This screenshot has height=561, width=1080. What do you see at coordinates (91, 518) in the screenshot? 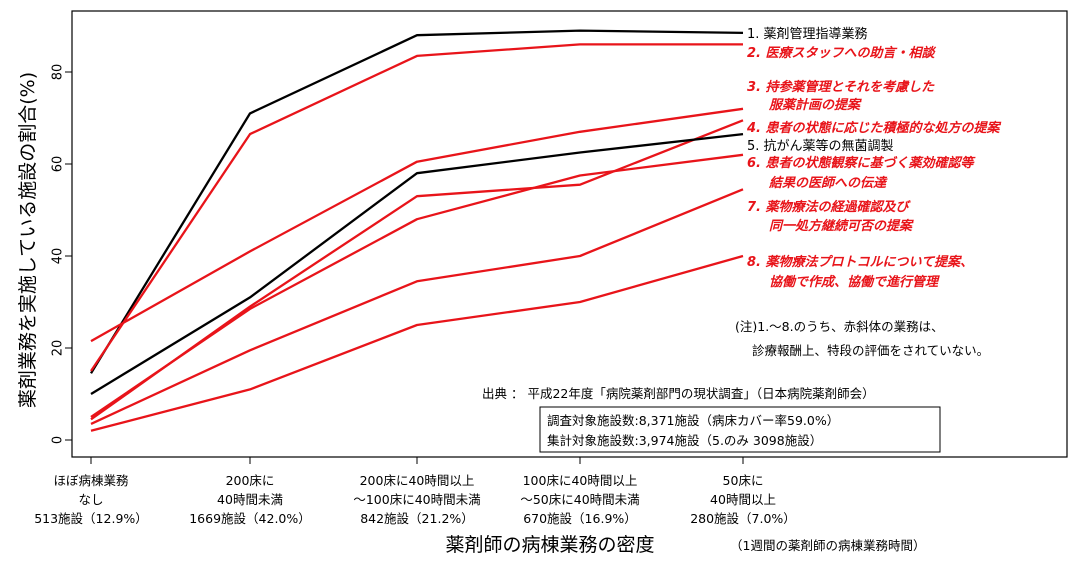
I see `x-category-label: 513施設（12.9%）` at bounding box center [91, 518].